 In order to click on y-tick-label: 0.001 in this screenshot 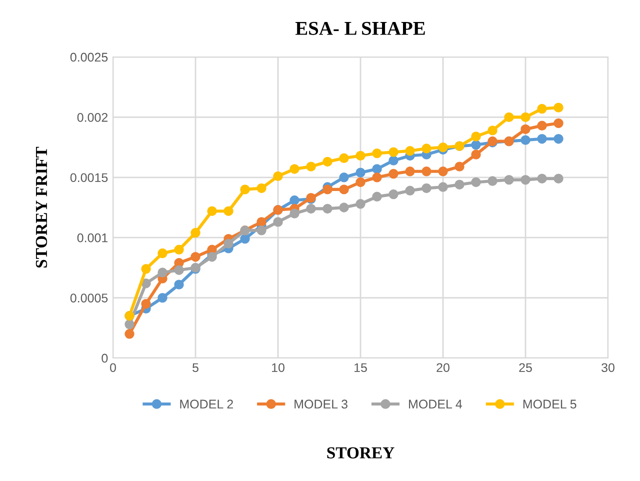, I will do `click(92, 237)`.